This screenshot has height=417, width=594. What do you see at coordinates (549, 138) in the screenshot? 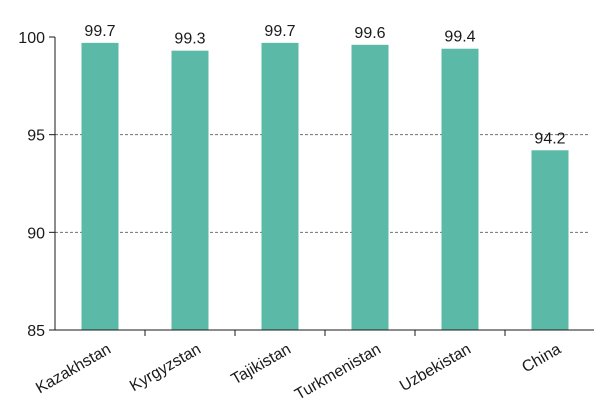
I see `data-label-china: 94.2` at bounding box center [549, 138].